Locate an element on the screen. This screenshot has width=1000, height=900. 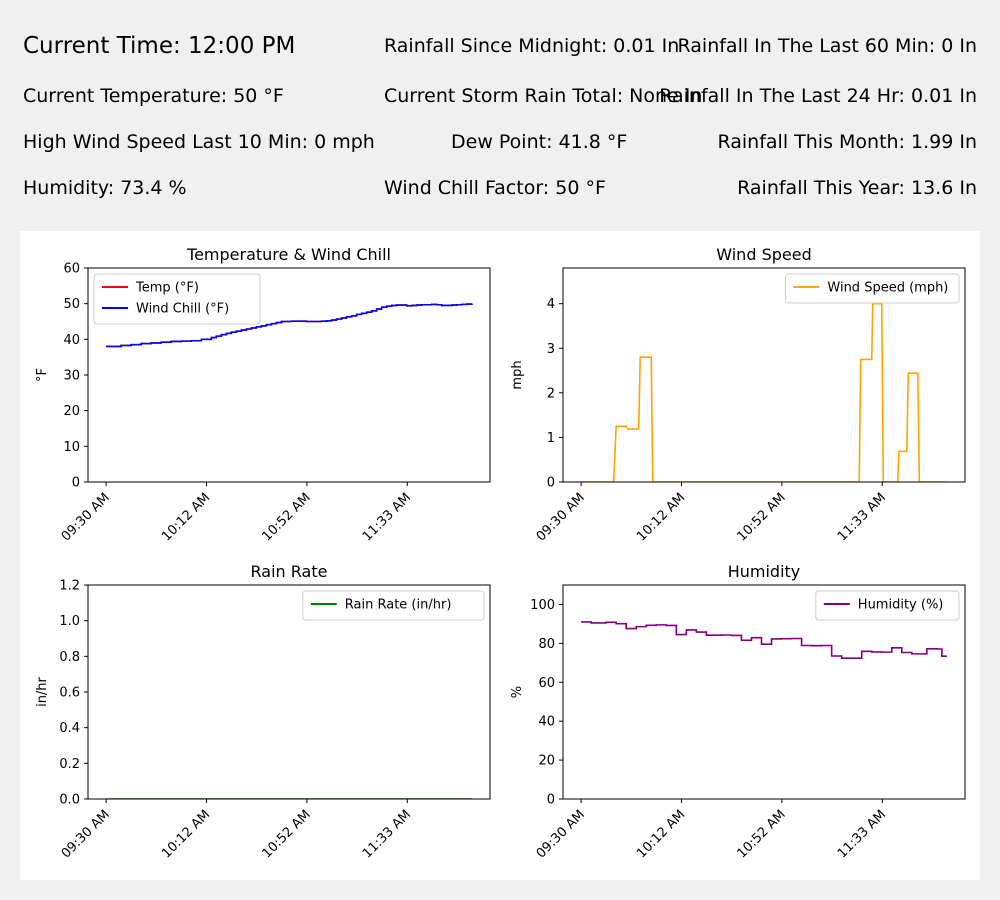
legend: Humidity (%) is located at coordinates (887, 605).